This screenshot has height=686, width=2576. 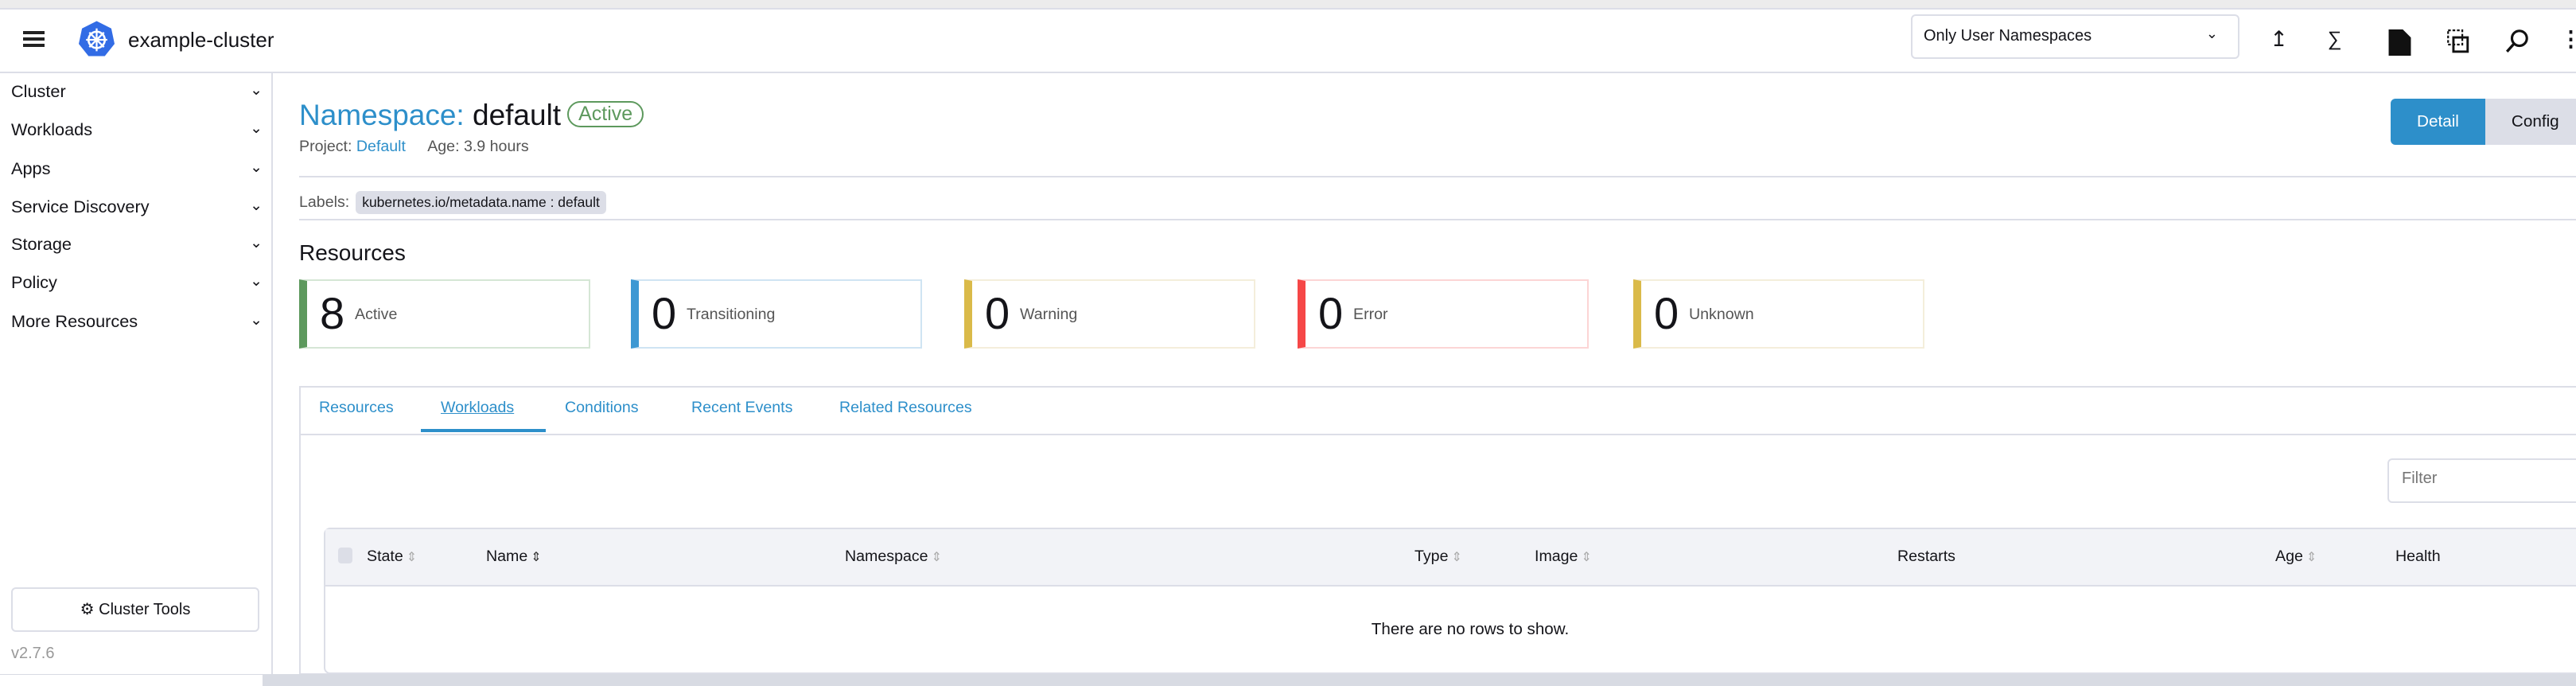 I want to click on sidebar-item-label: More Resources, so click(x=75, y=321).